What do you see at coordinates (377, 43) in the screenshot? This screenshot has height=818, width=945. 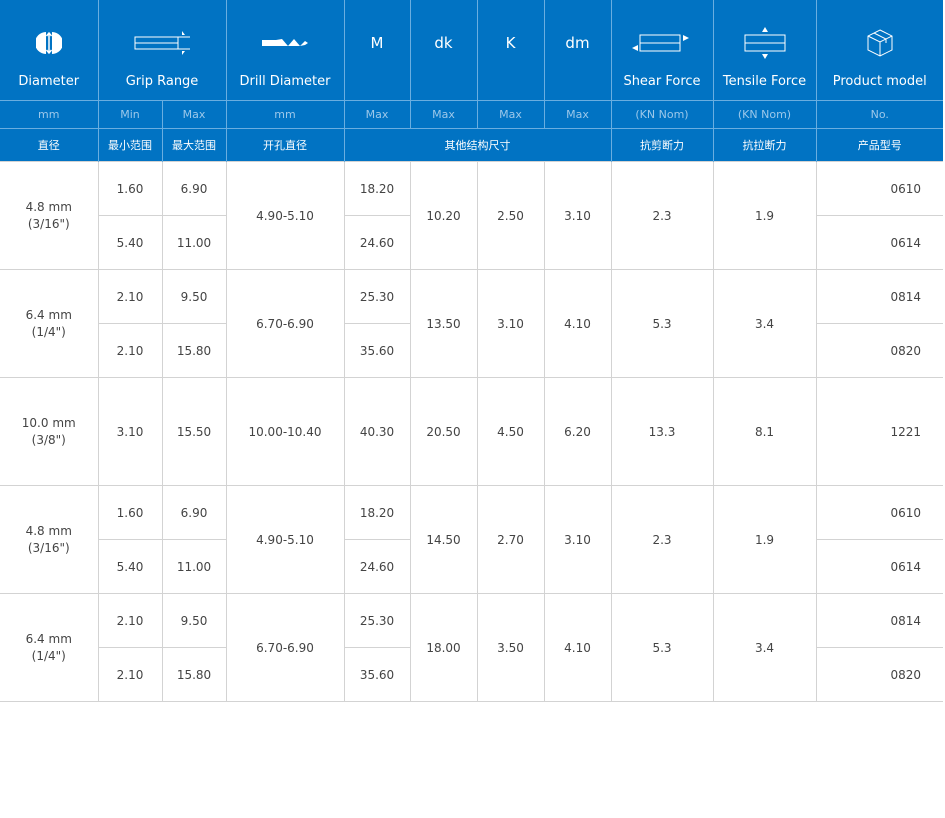 I see `m-label: M` at bounding box center [377, 43].